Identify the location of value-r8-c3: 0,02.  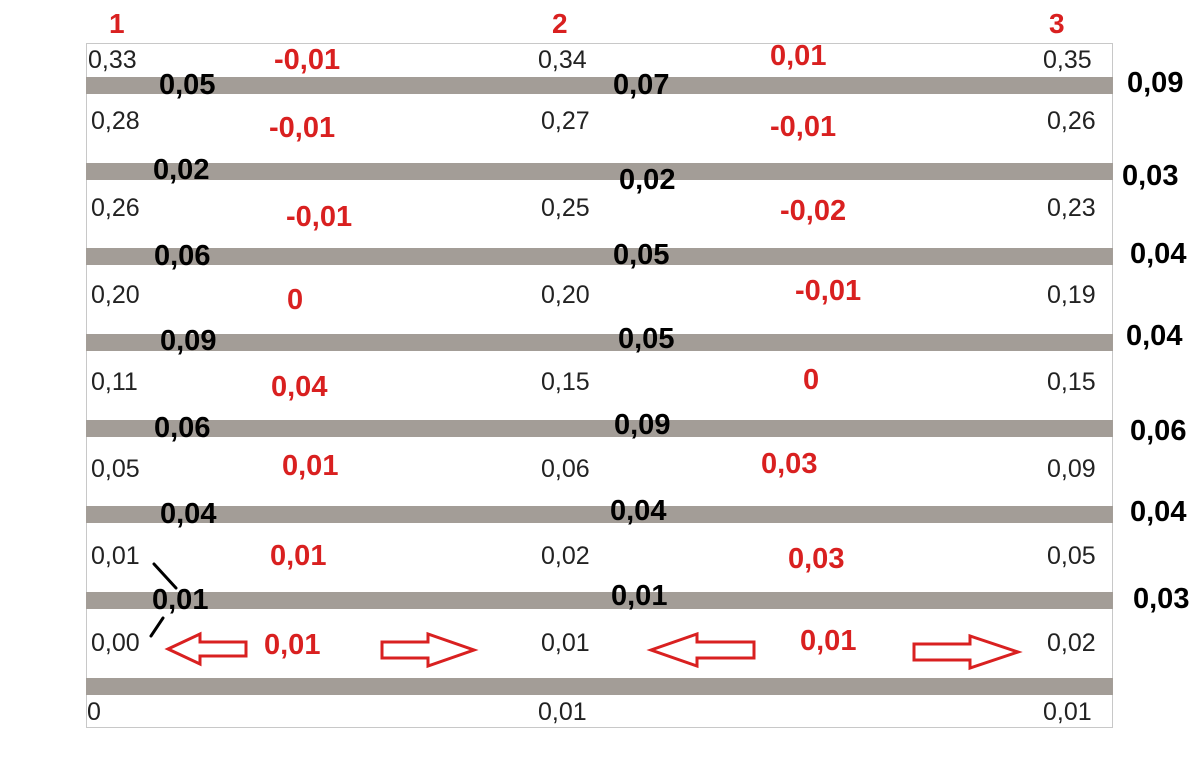
(1071, 643).